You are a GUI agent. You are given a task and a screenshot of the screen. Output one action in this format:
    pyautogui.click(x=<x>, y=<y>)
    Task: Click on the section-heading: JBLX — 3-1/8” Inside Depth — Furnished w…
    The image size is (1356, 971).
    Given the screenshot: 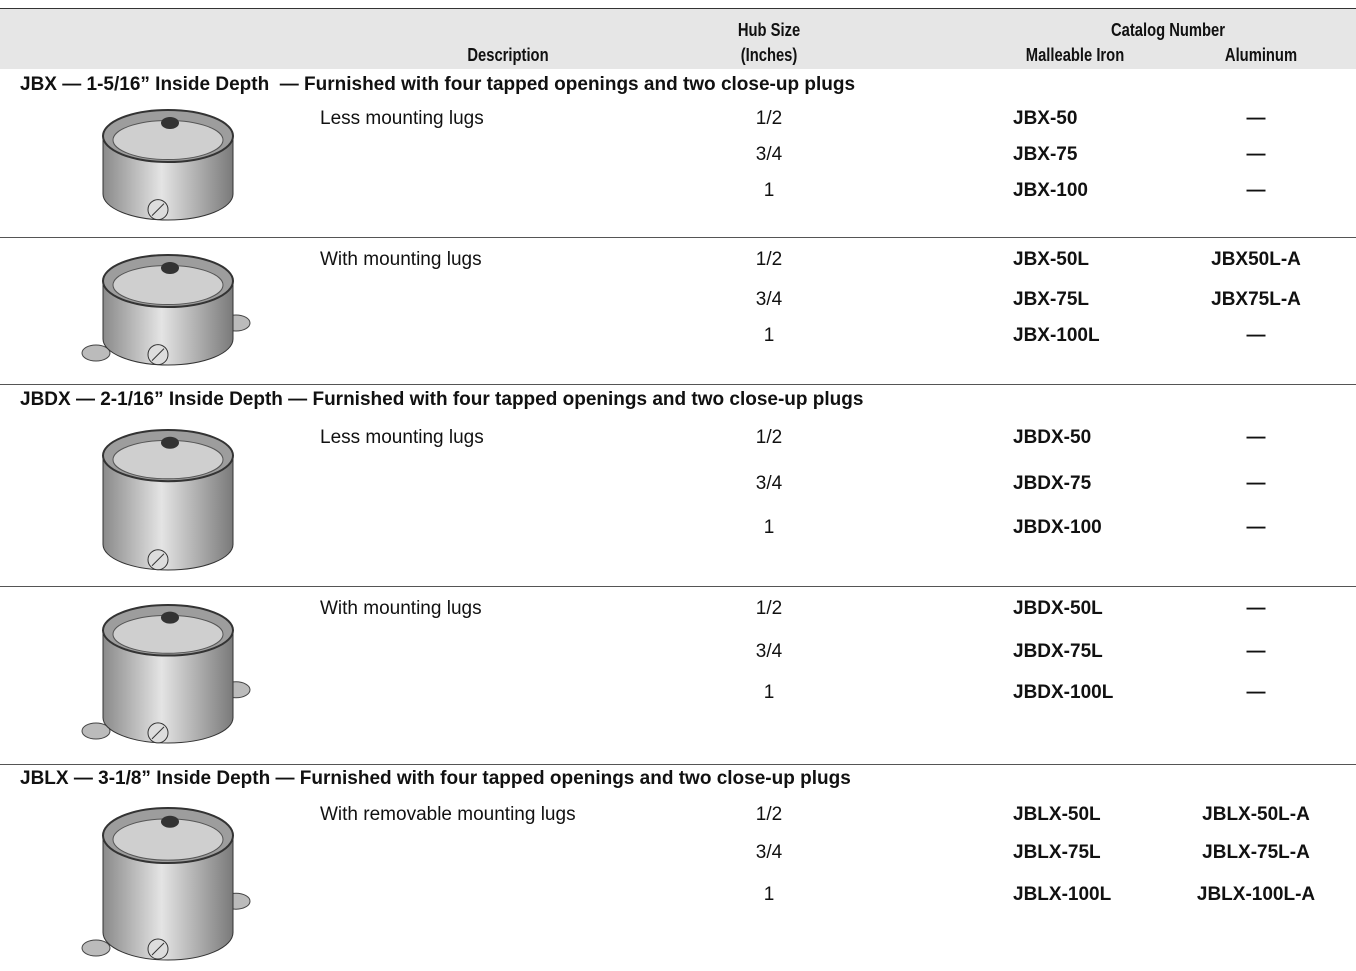 What is the action you would take?
    pyautogui.click(x=435, y=778)
    